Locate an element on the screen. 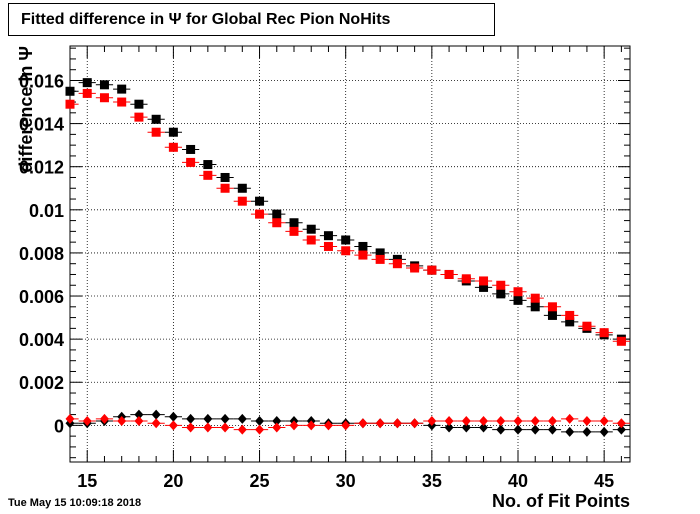 The height and width of the screenshot is (514, 700). y-tick-label: 0 is located at coordinates (59, 426).